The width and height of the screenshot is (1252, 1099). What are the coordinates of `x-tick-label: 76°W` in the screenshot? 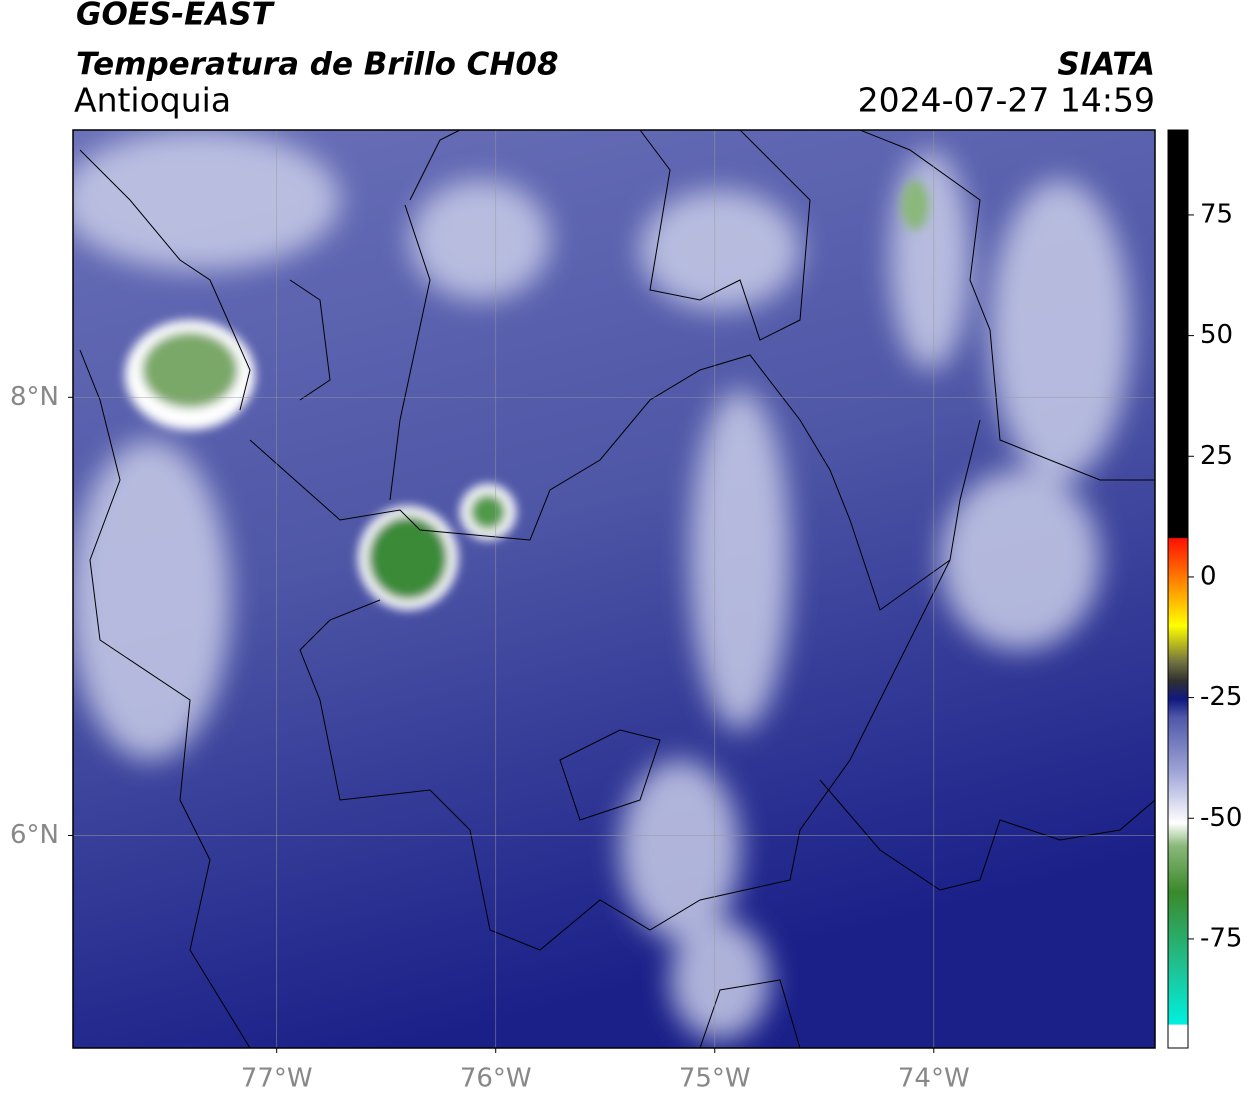 It's located at (496, 1079).